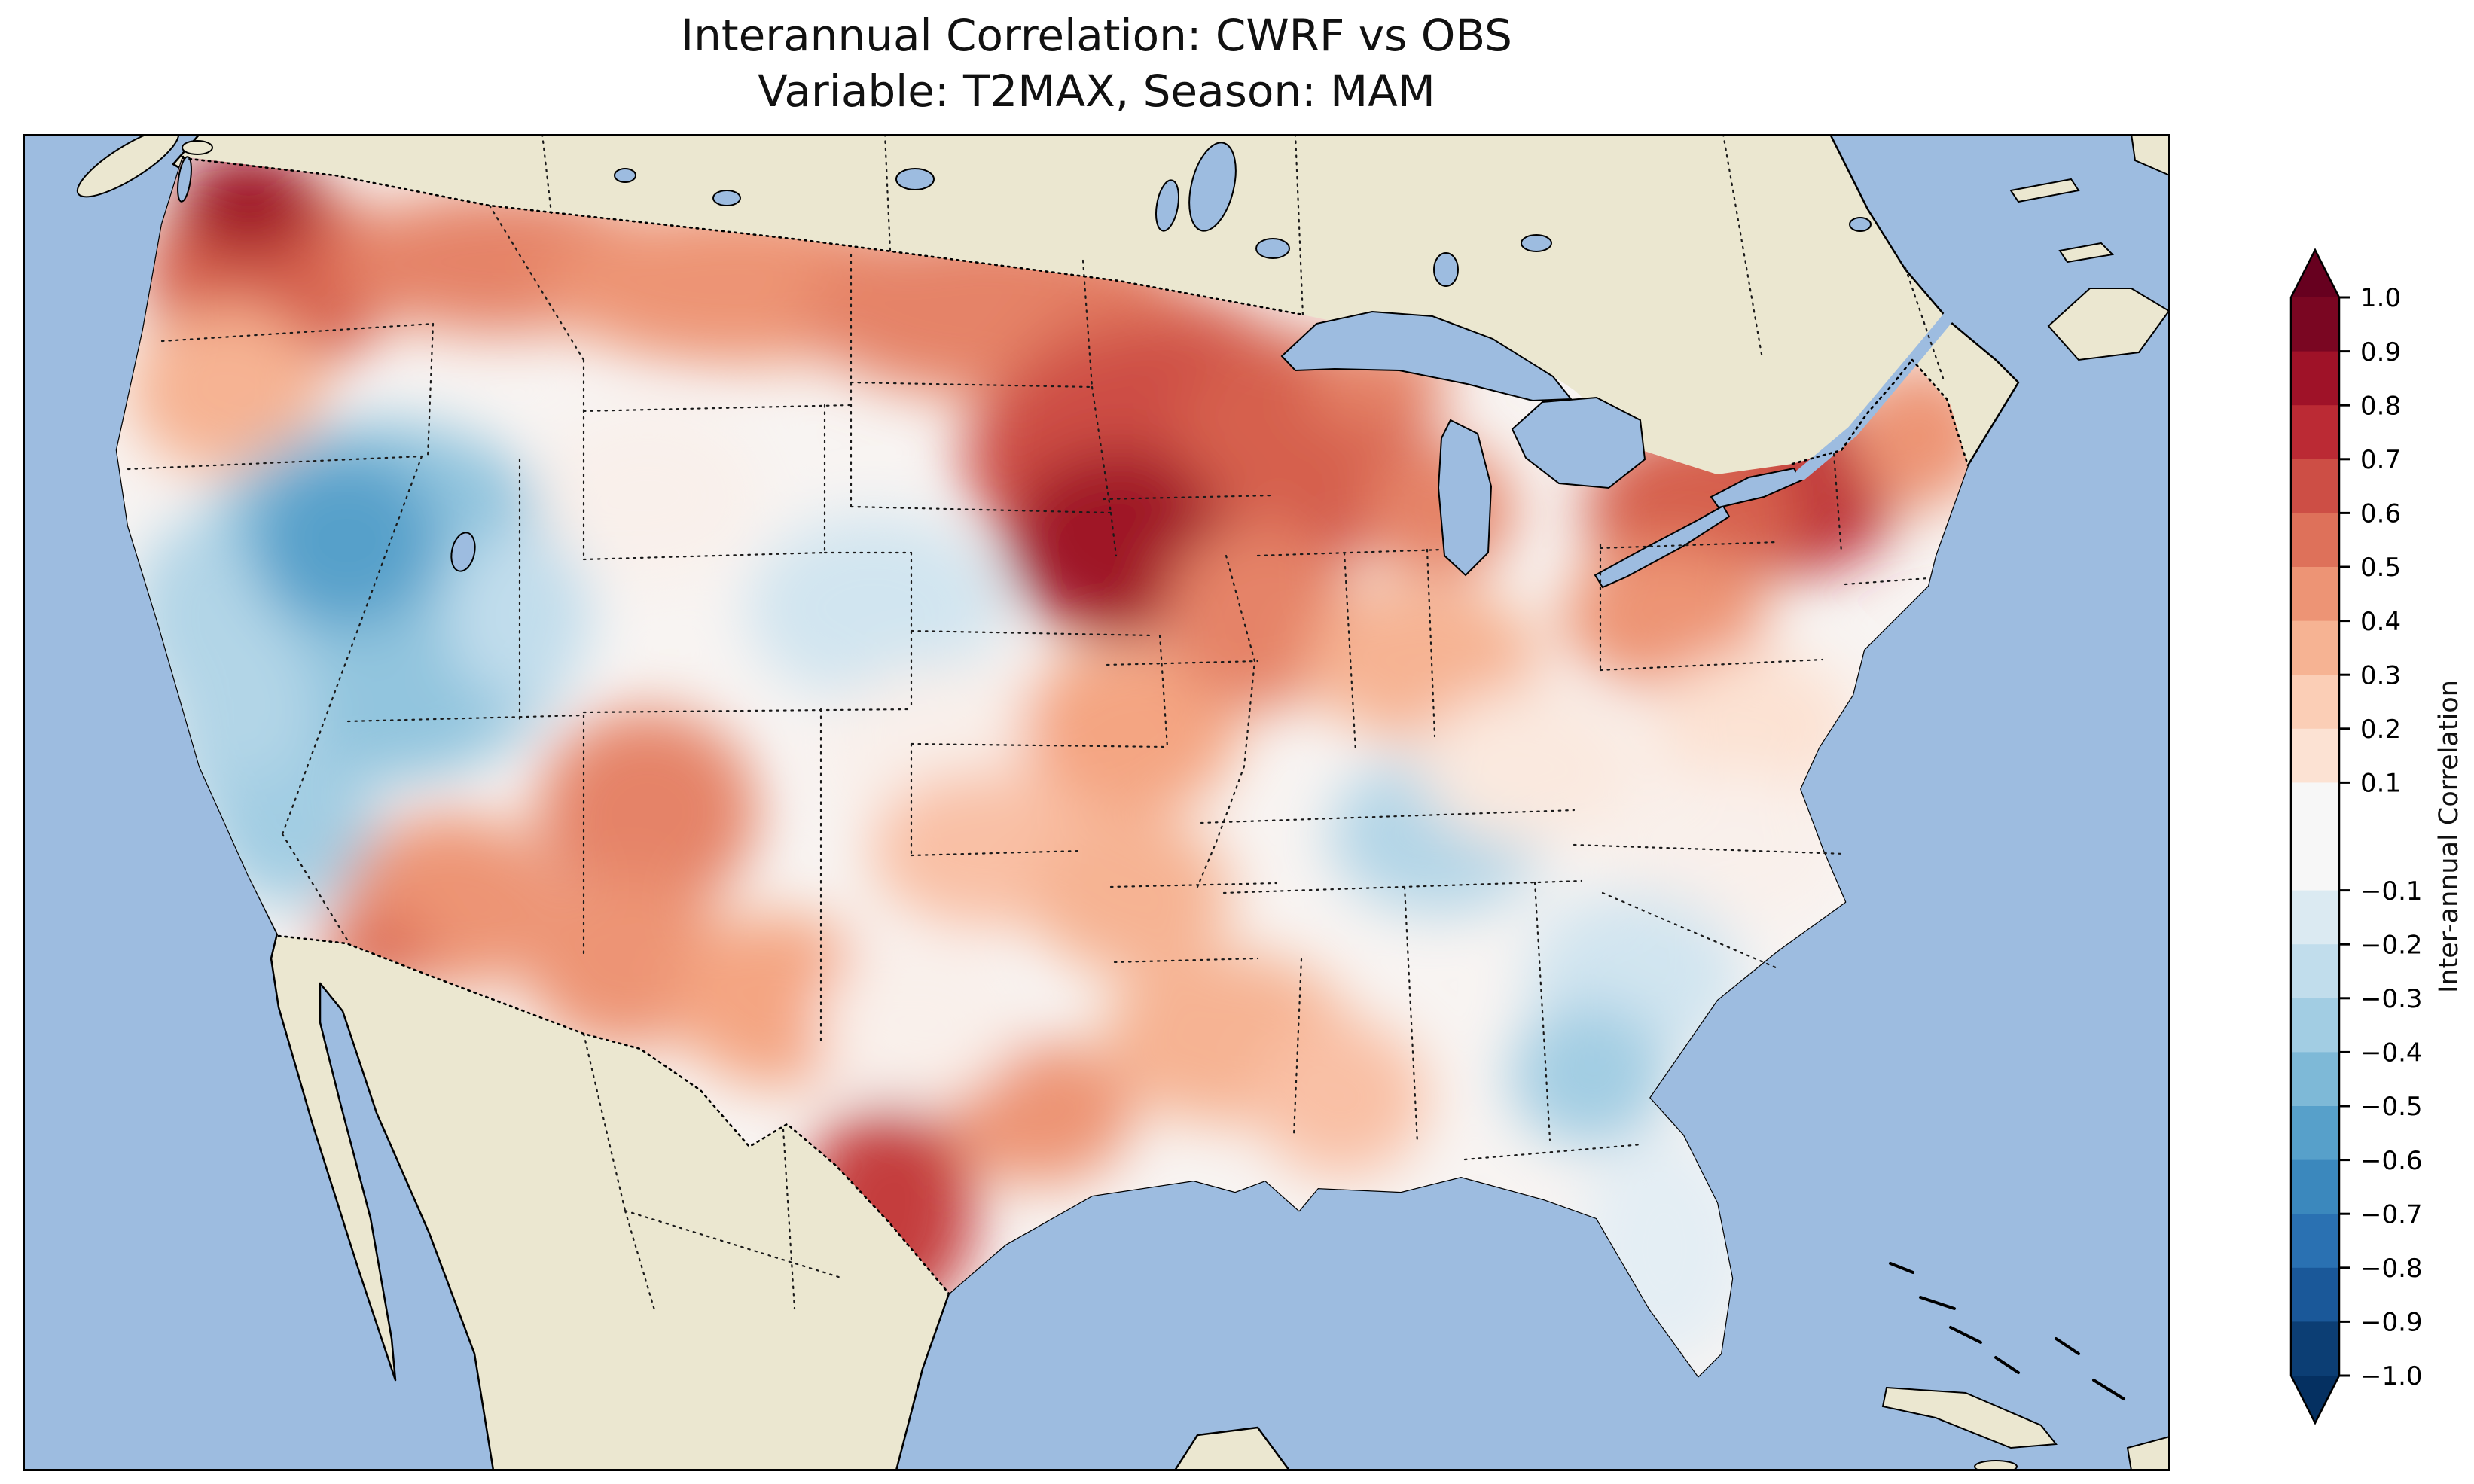  Describe the element at coordinates (1754, 729) in the screenshot. I see `region-mid-atlantic` at that location.